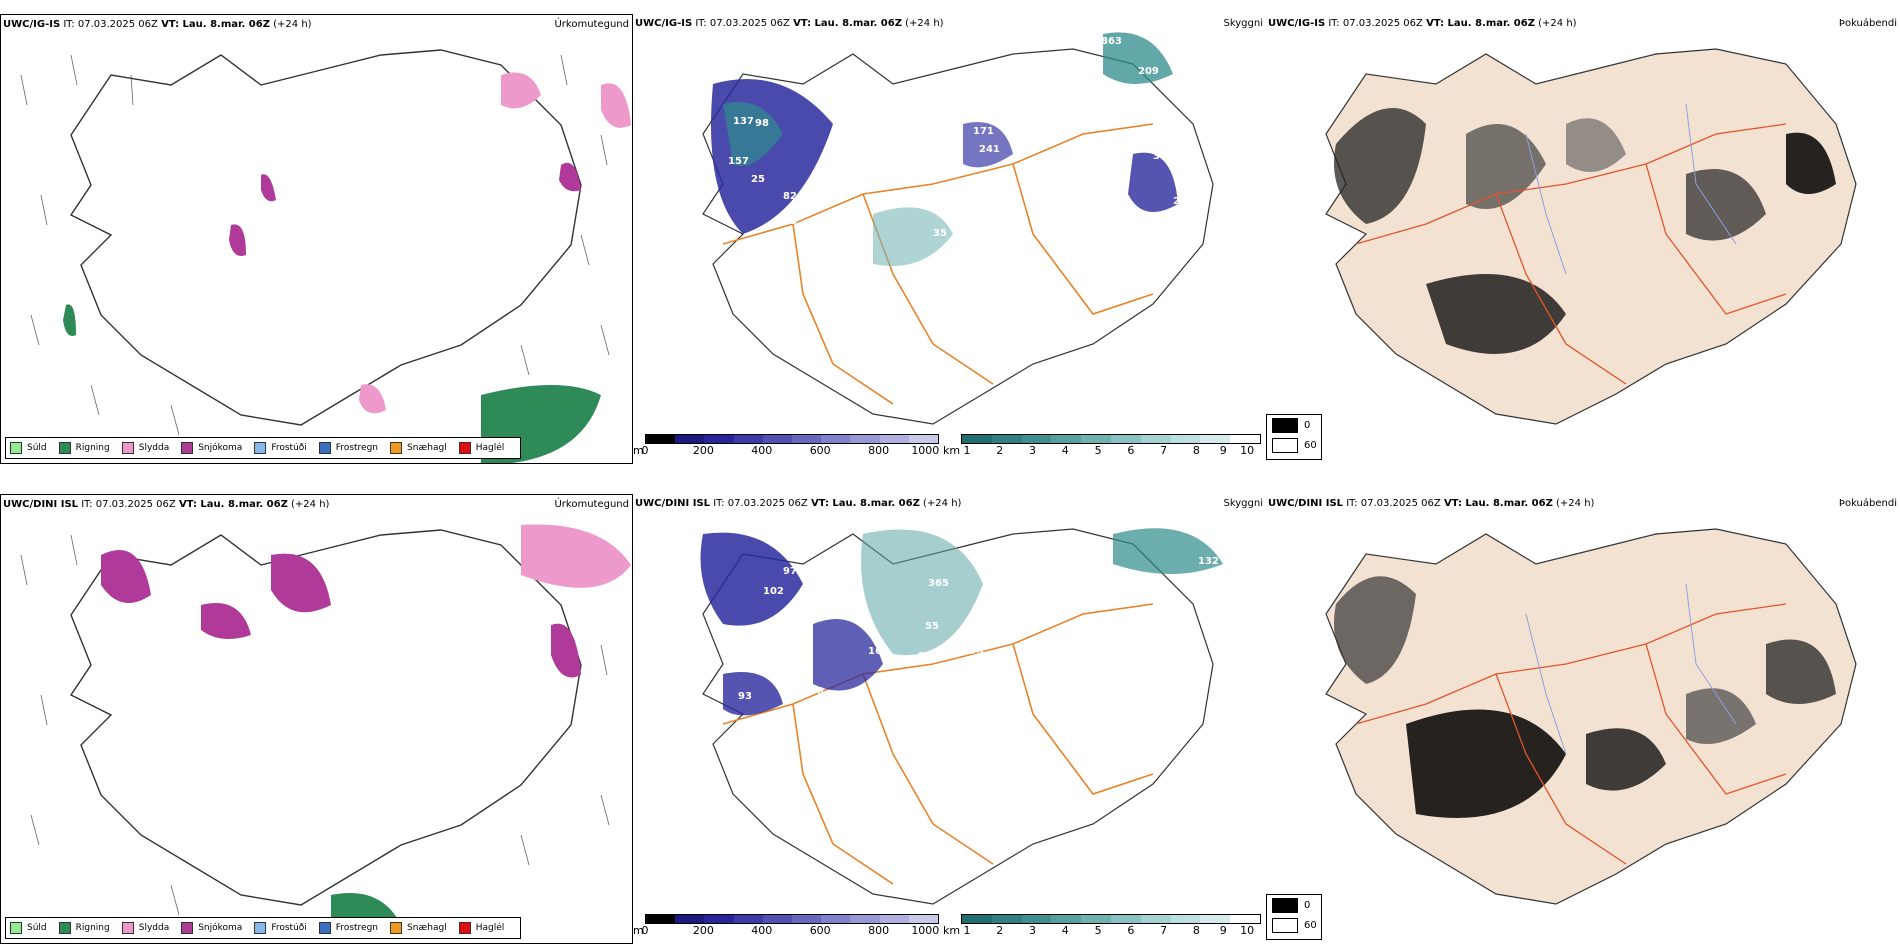 Image resolution: width=1900 pixels, height=950 pixels. I want to click on label-95: 95, so click(780, 241).